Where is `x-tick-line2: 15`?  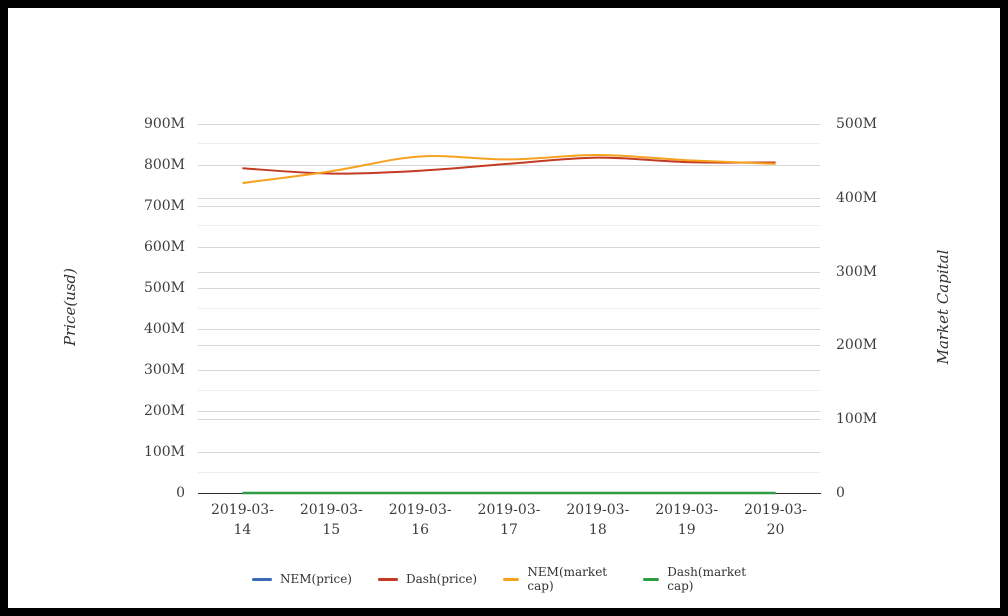
x-tick-line2: 15 is located at coordinates (331, 530).